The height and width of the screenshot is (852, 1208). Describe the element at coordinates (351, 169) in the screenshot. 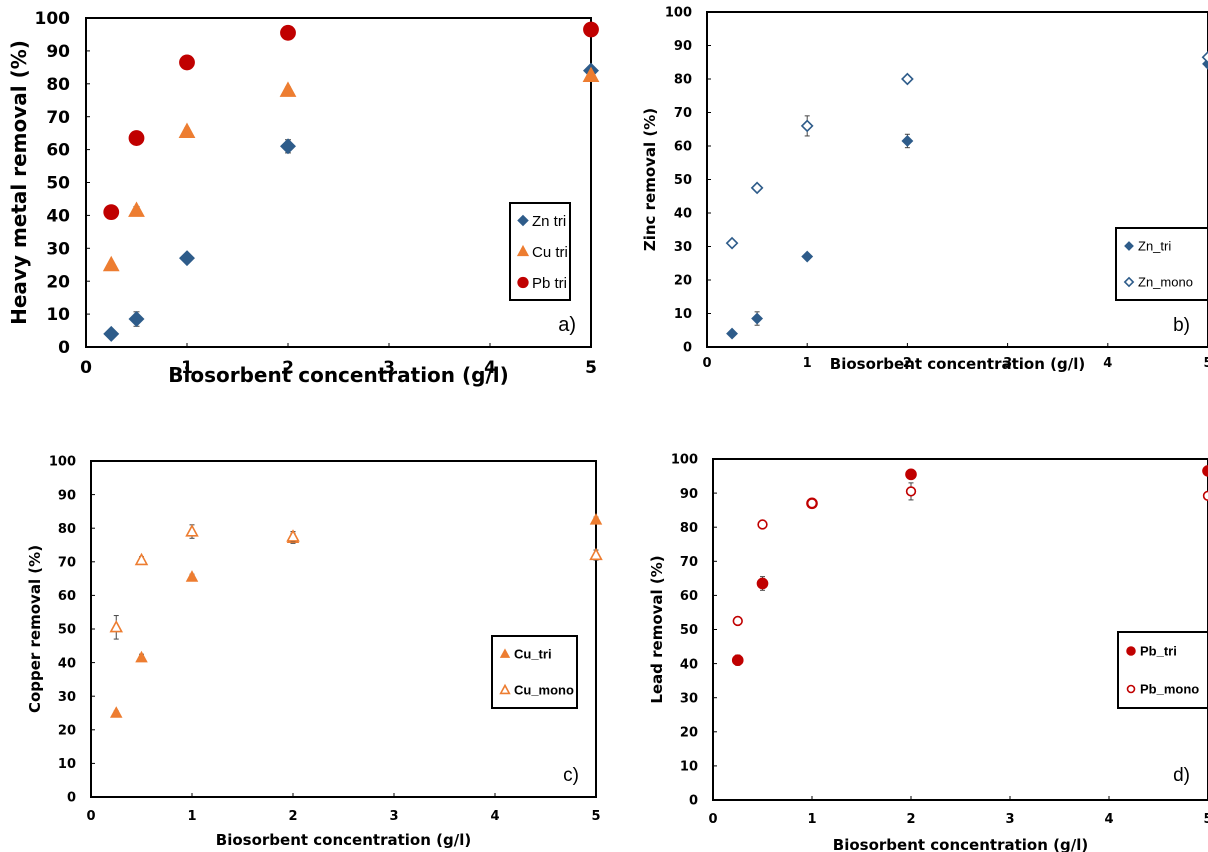

I see `series-Cu tri` at that location.